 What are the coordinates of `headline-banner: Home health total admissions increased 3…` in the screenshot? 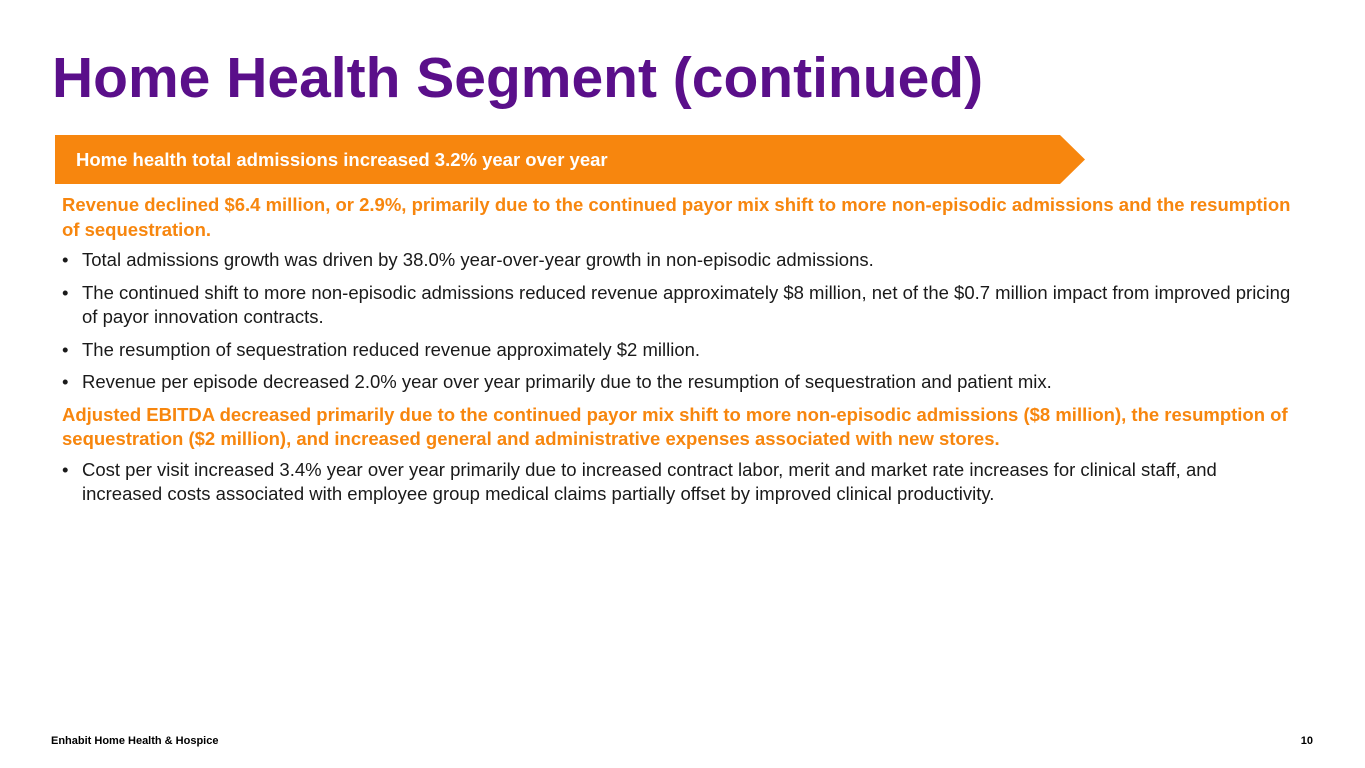 It's located at (570, 159).